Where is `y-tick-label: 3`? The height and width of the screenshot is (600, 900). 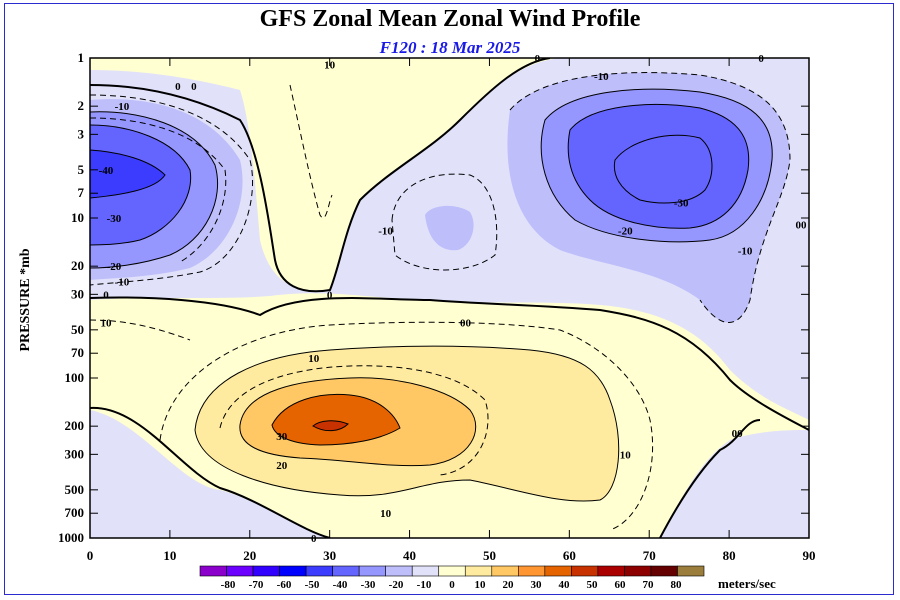
y-tick-label: 3 is located at coordinates (81, 133).